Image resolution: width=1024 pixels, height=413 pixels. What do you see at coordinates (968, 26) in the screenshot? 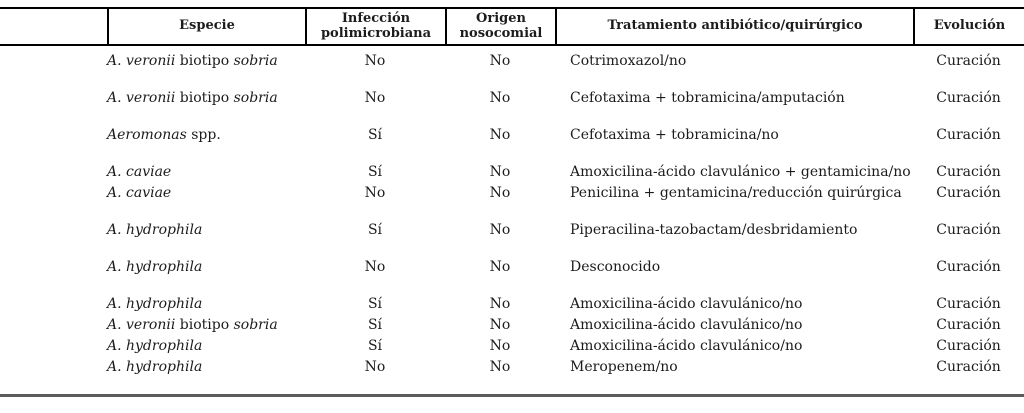
I see `header-cell-evolucion: Evolución` at bounding box center [968, 26].